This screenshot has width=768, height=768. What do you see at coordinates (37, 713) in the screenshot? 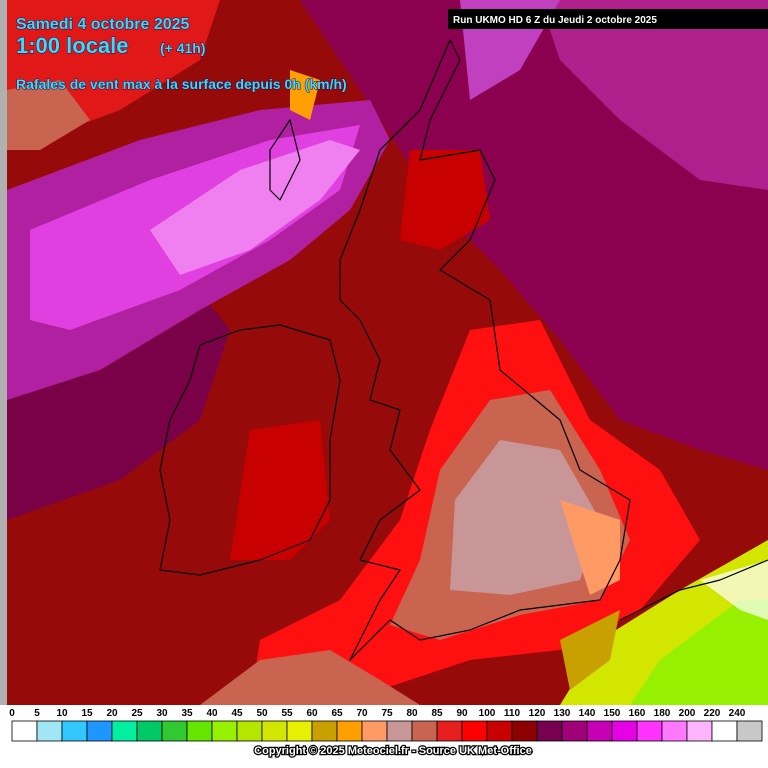
I see `legend-label: 5` at bounding box center [37, 713].